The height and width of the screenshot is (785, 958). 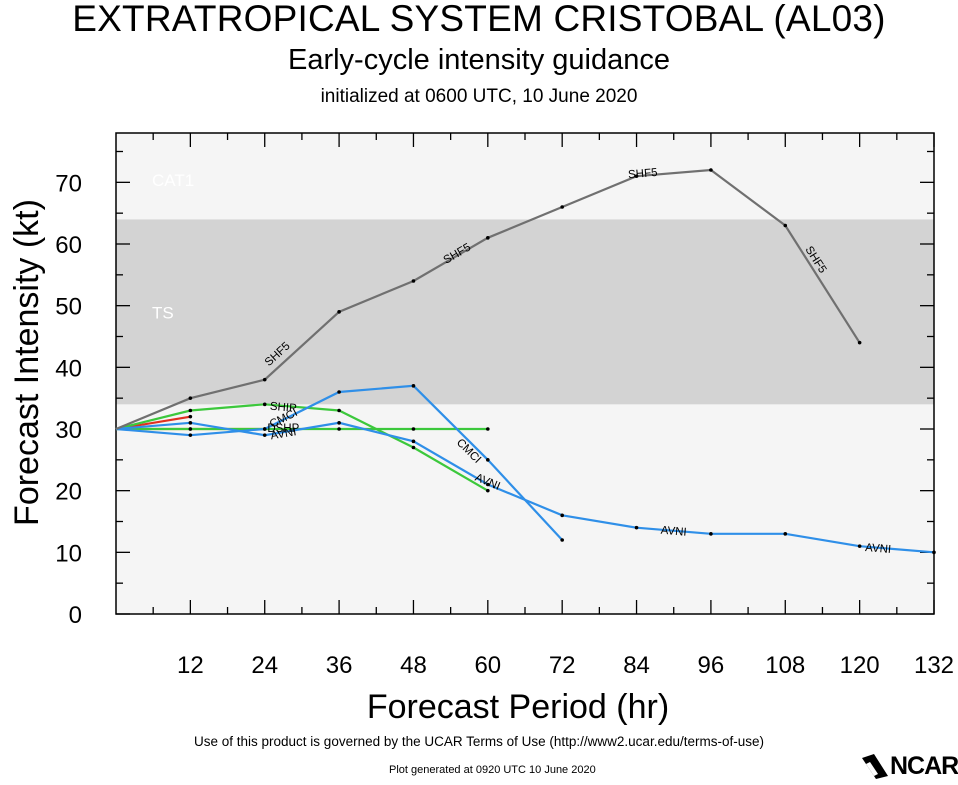 What do you see at coordinates (68, 183) in the screenshot?
I see `y-tick-label: 70` at bounding box center [68, 183].